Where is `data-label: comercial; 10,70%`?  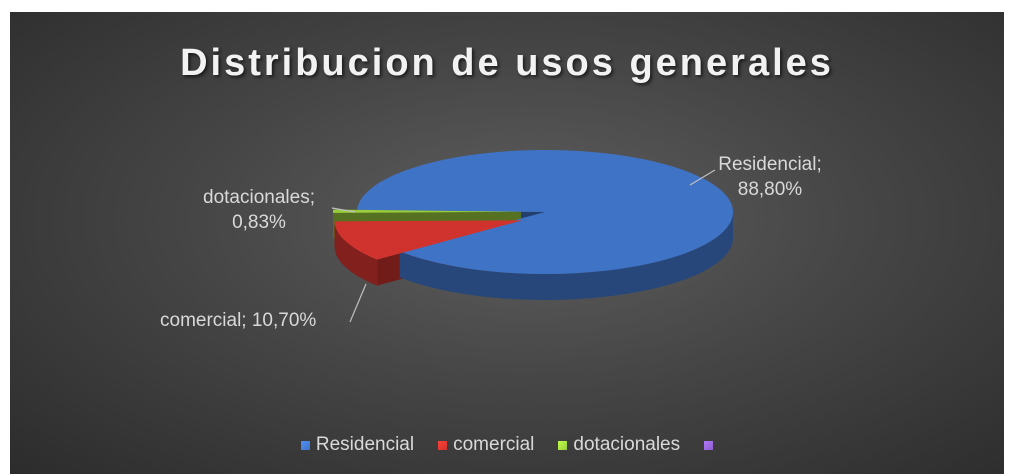 data-label: comercial; 10,70% is located at coordinates (238, 320).